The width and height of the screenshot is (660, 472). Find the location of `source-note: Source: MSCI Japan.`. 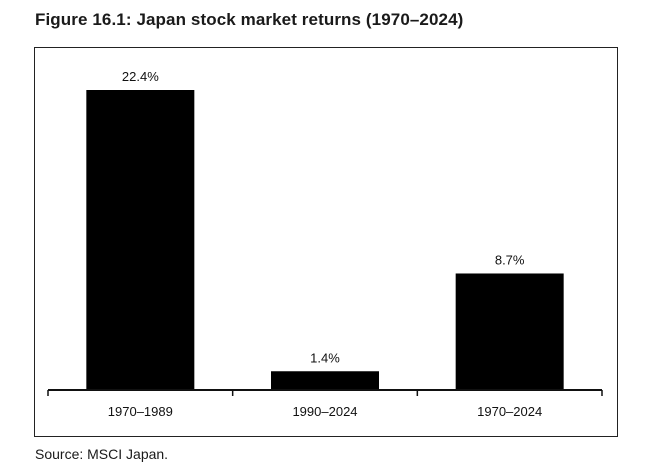

source-note: Source: MSCI Japan. is located at coordinates (102, 454).